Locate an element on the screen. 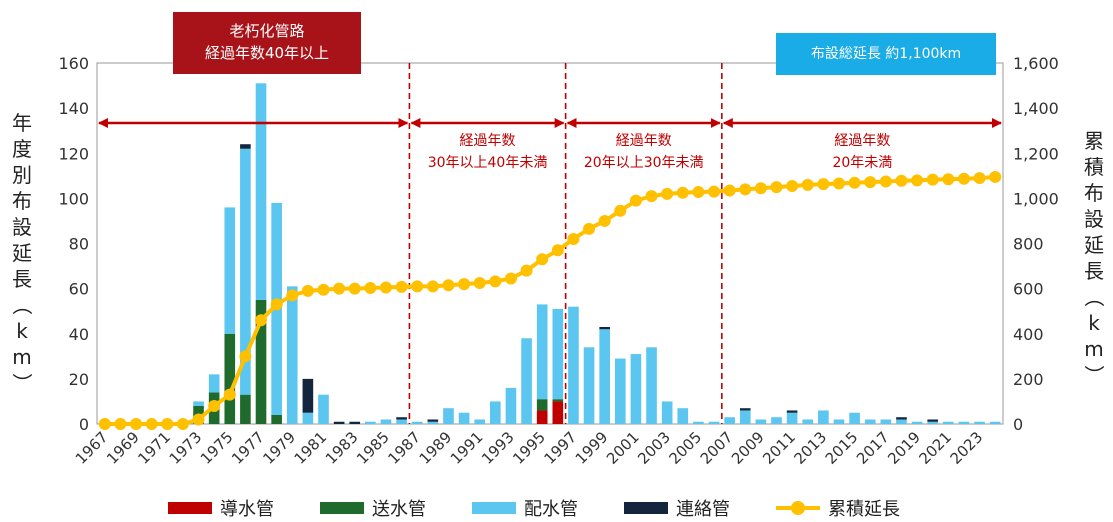 The image size is (1113, 522). bar-1987-s2 is located at coordinates (417, 422).